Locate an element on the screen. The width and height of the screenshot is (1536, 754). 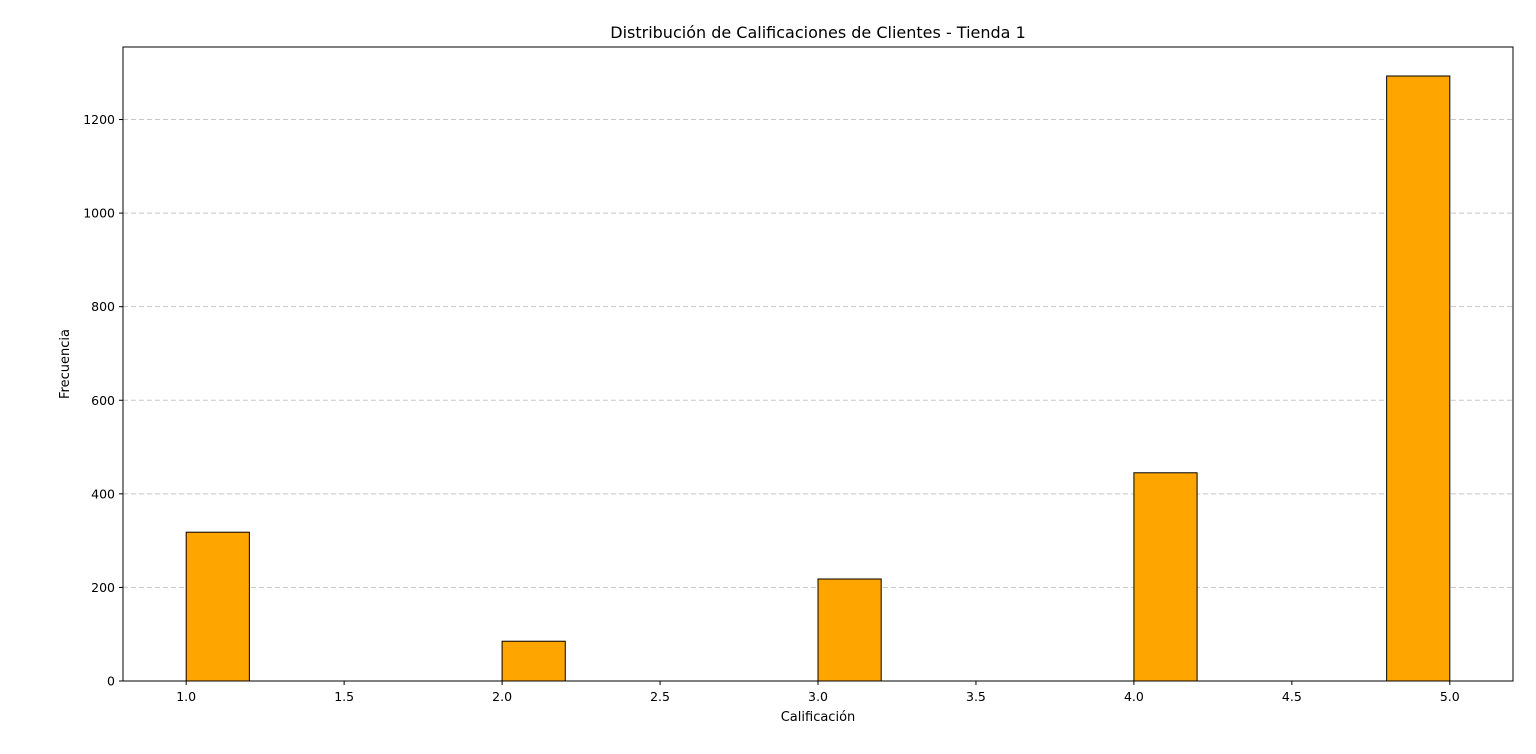
y-axis-ticks: 0 200 400 600 800 1000 1200 is located at coordinates (103, 400).